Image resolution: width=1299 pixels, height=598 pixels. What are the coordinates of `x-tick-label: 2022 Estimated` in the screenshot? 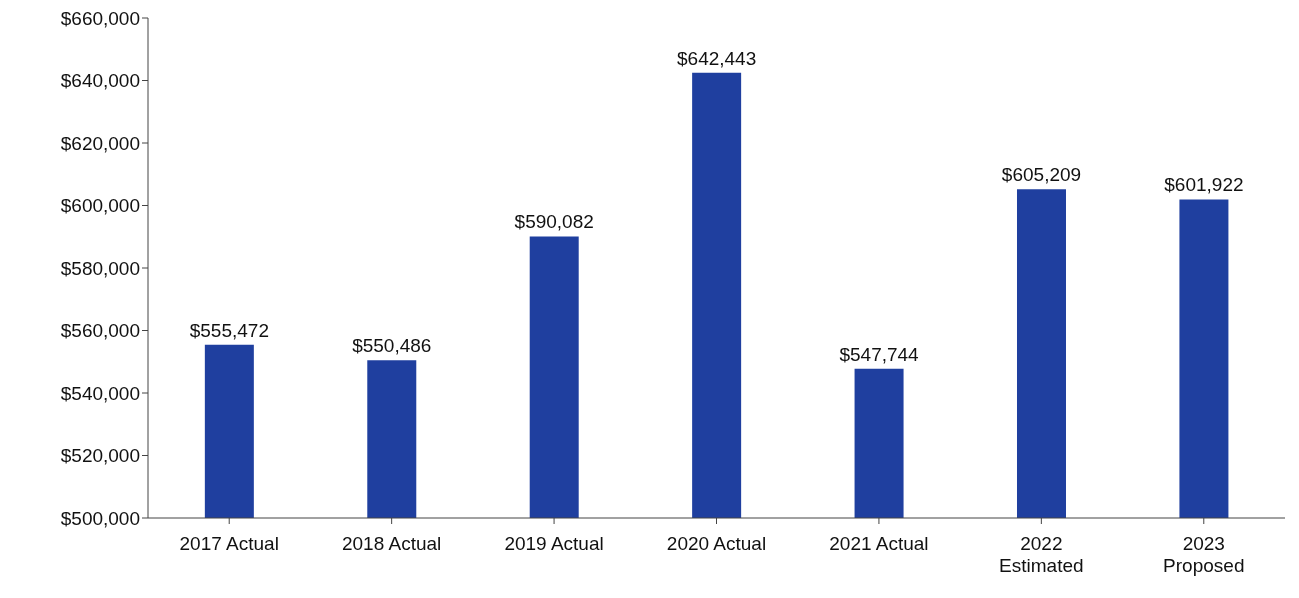 It's located at (1041, 554).